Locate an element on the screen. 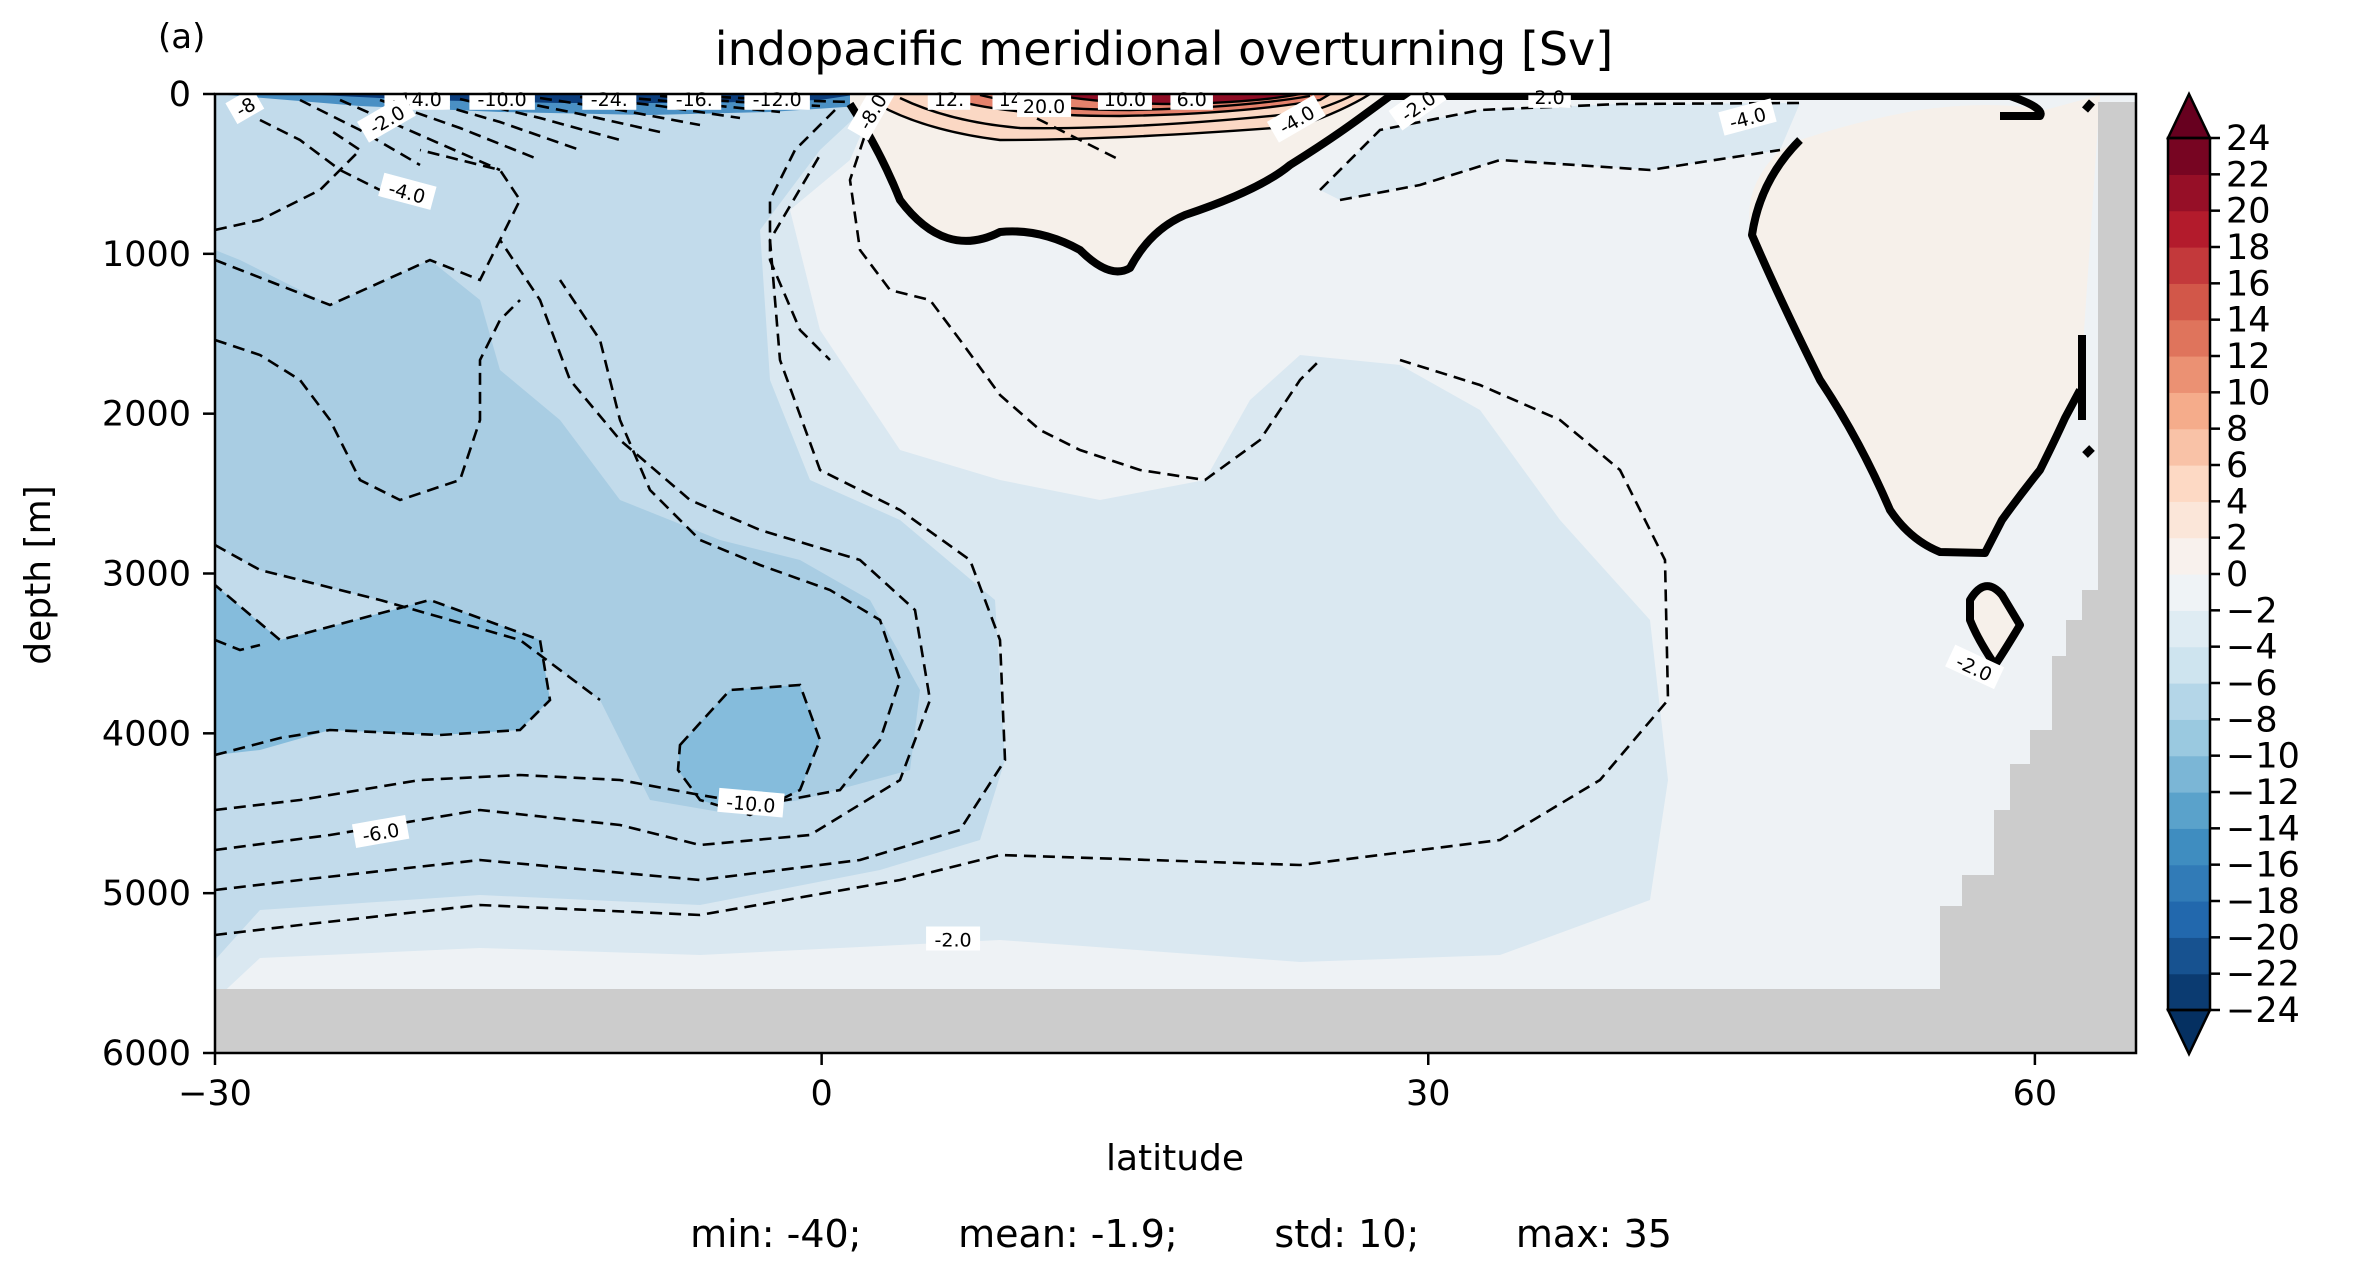 This screenshot has width=2362, height=1263. contour-label-text: 20.0 is located at coordinates (1044, 107).